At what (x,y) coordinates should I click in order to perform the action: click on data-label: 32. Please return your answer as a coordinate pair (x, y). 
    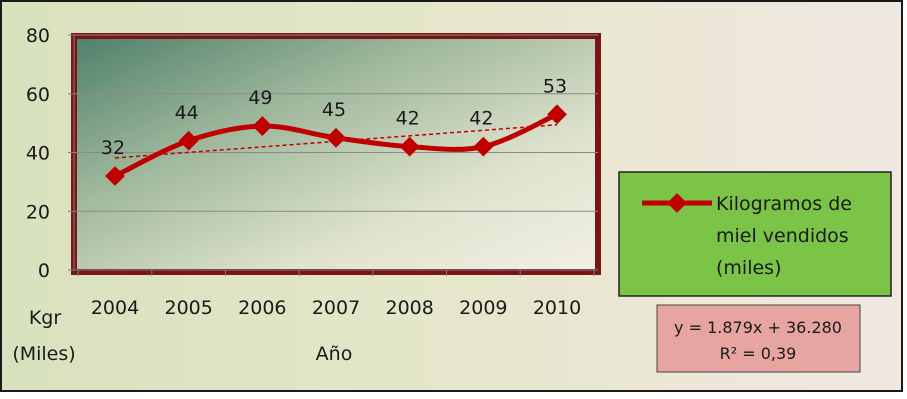
    Looking at the image, I should click on (113, 148).